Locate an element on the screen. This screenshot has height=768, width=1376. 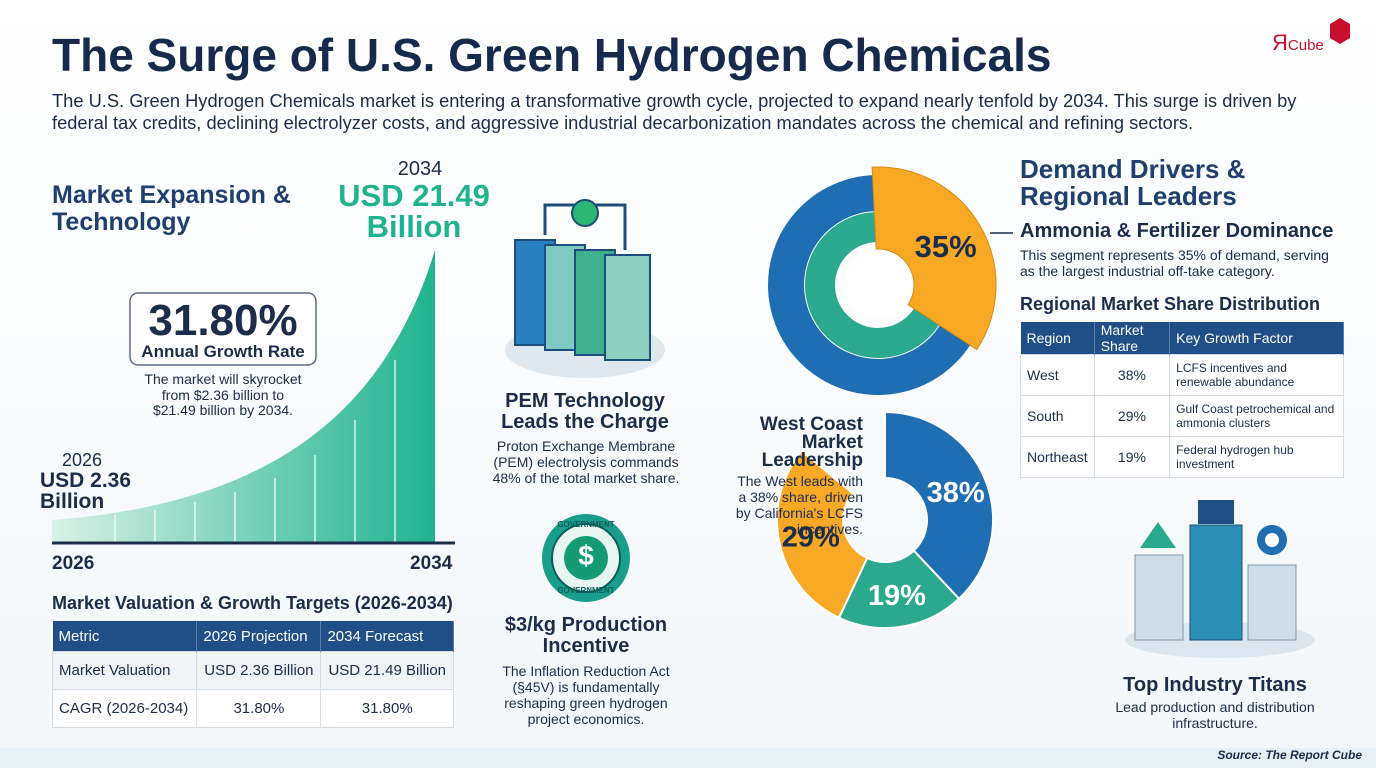
header-row: Metric 2026 Projection 2034 Forecast is located at coordinates (253, 636).